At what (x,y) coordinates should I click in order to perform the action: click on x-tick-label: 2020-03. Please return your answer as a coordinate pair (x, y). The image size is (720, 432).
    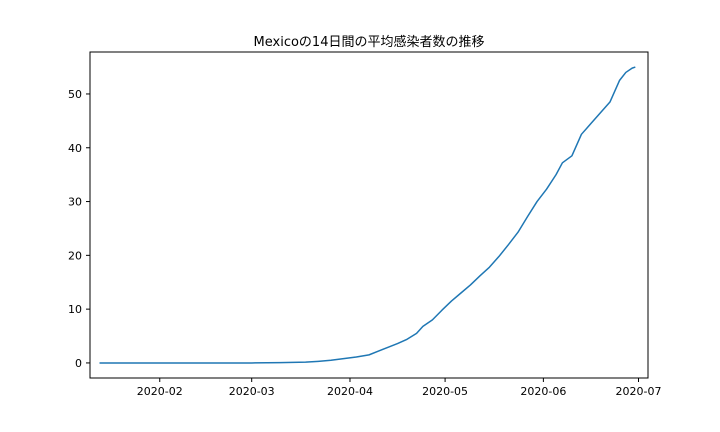
    Looking at the image, I should click on (252, 391).